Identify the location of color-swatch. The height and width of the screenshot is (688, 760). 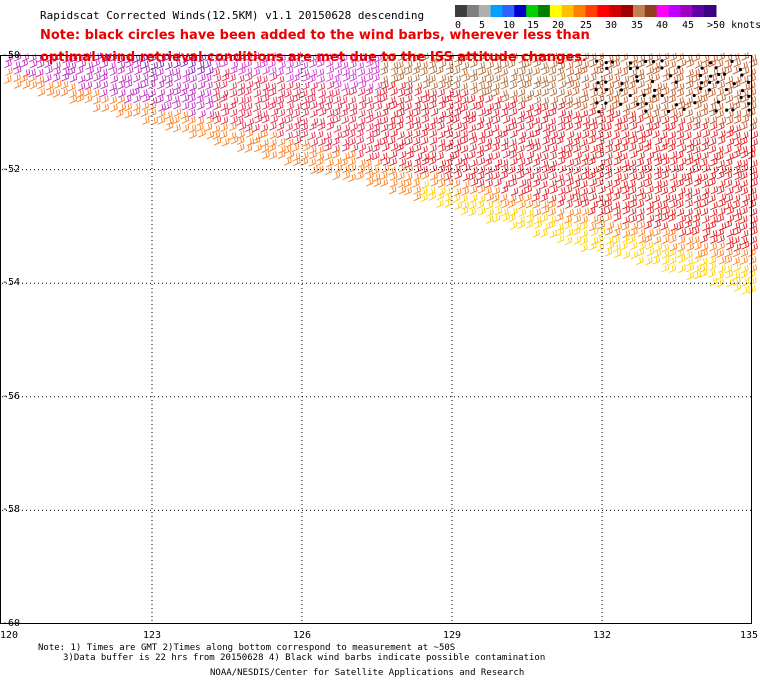
(674, 11).